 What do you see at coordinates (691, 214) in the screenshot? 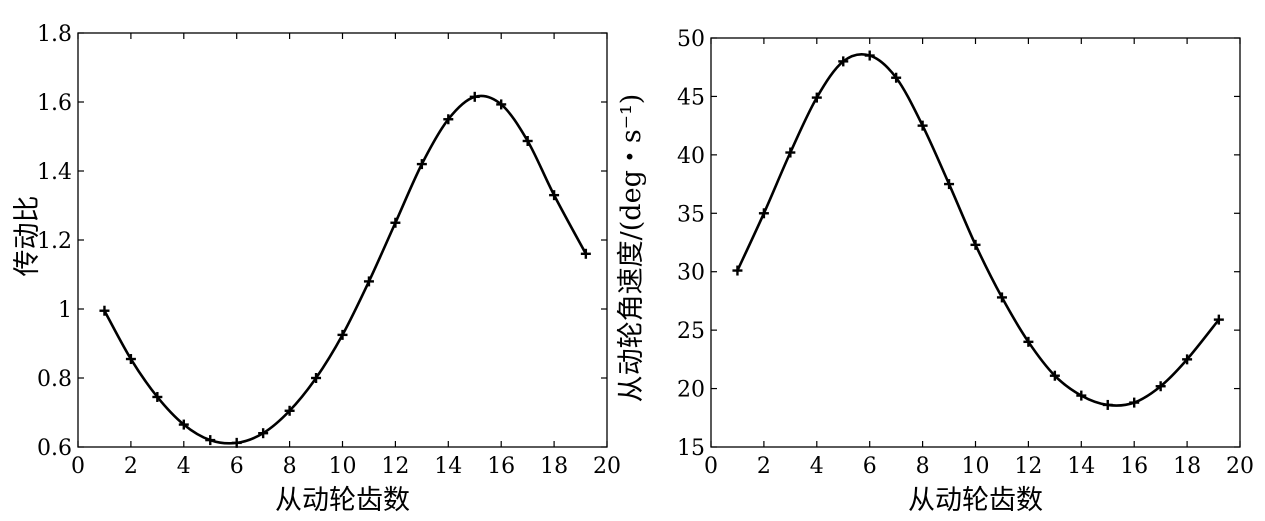
I see `y-tick-label: 35` at bounding box center [691, 214].